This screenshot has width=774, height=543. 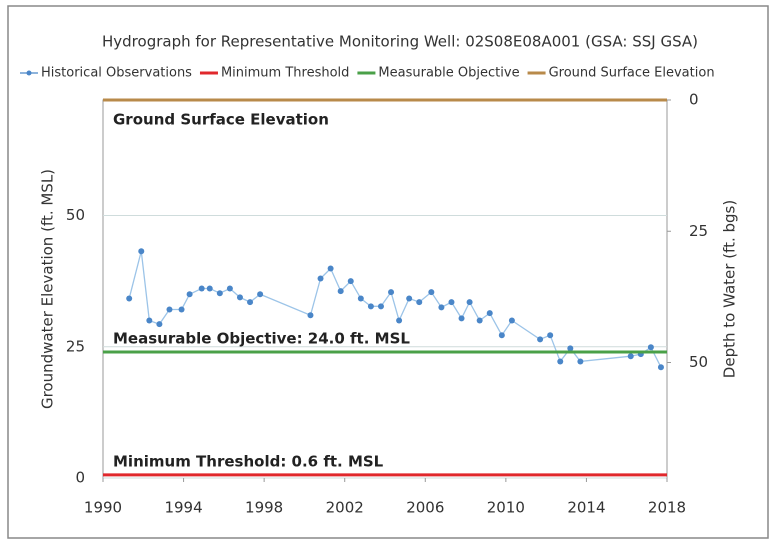 I want to click on y-tick-label: 50, so click(x=75, y=215).